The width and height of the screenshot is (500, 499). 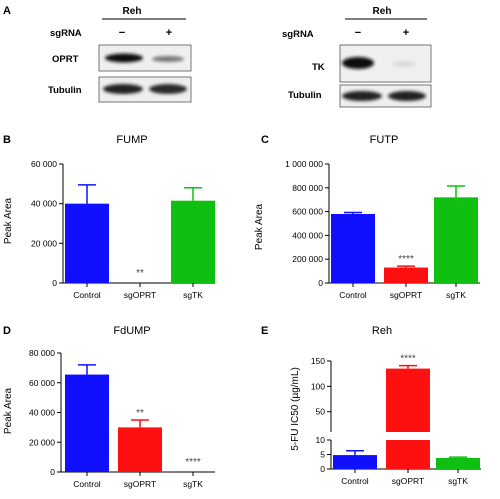 I want to click on chart-fdump: D FdUMP Peak Area, so click(x=77, y=379).